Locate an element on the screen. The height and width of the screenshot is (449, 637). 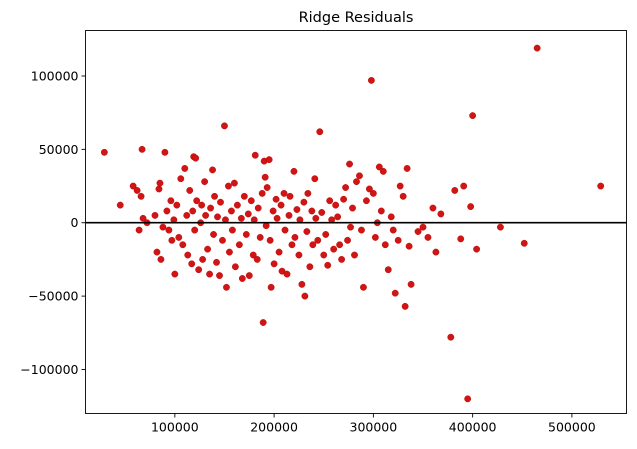
chart-title: Ridge Residuals is located at coordinates (356, 18).